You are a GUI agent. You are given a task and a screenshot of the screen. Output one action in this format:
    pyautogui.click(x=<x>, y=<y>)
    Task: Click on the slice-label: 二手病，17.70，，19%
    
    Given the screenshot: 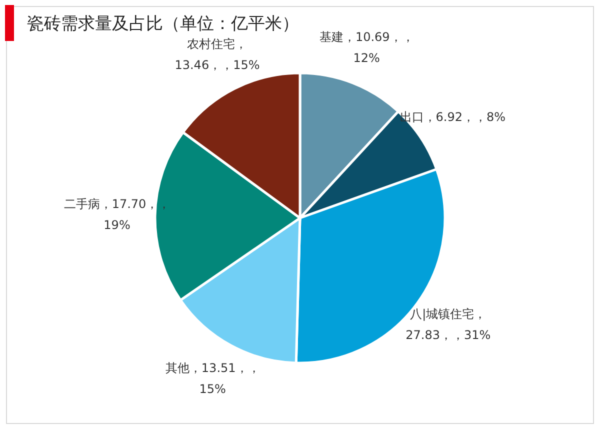 What is the action you would take?
    pyautogui.click(x=117, y=215)
    